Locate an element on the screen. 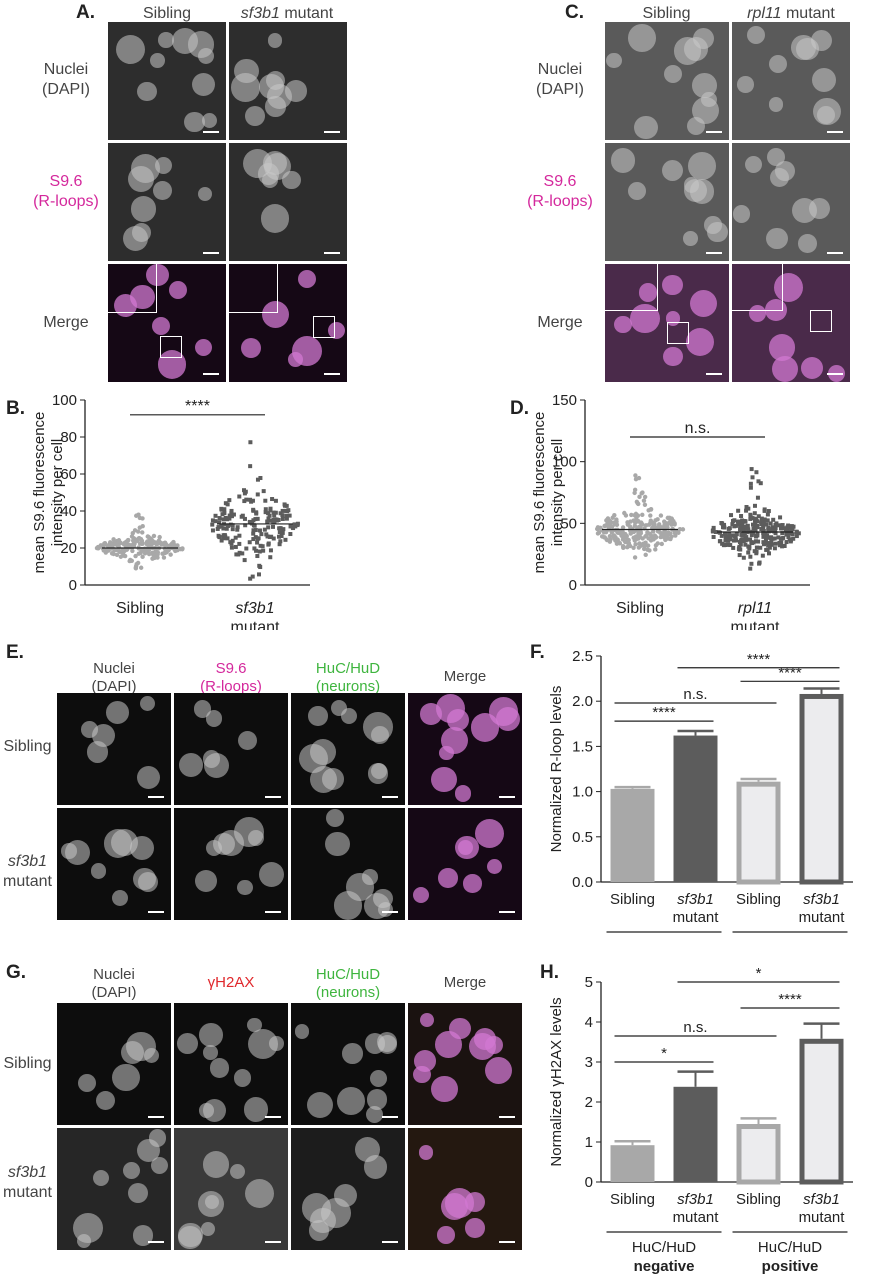  significance-label: **** is located at coordinates (759, 659).